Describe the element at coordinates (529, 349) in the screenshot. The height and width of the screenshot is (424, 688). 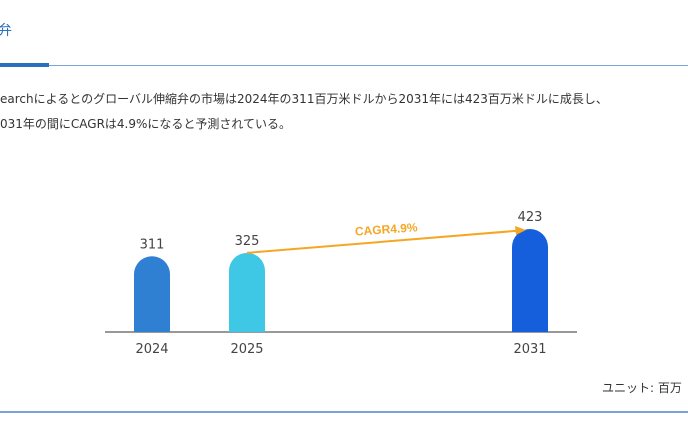
I see `category-label-2031: 2031` at that location.